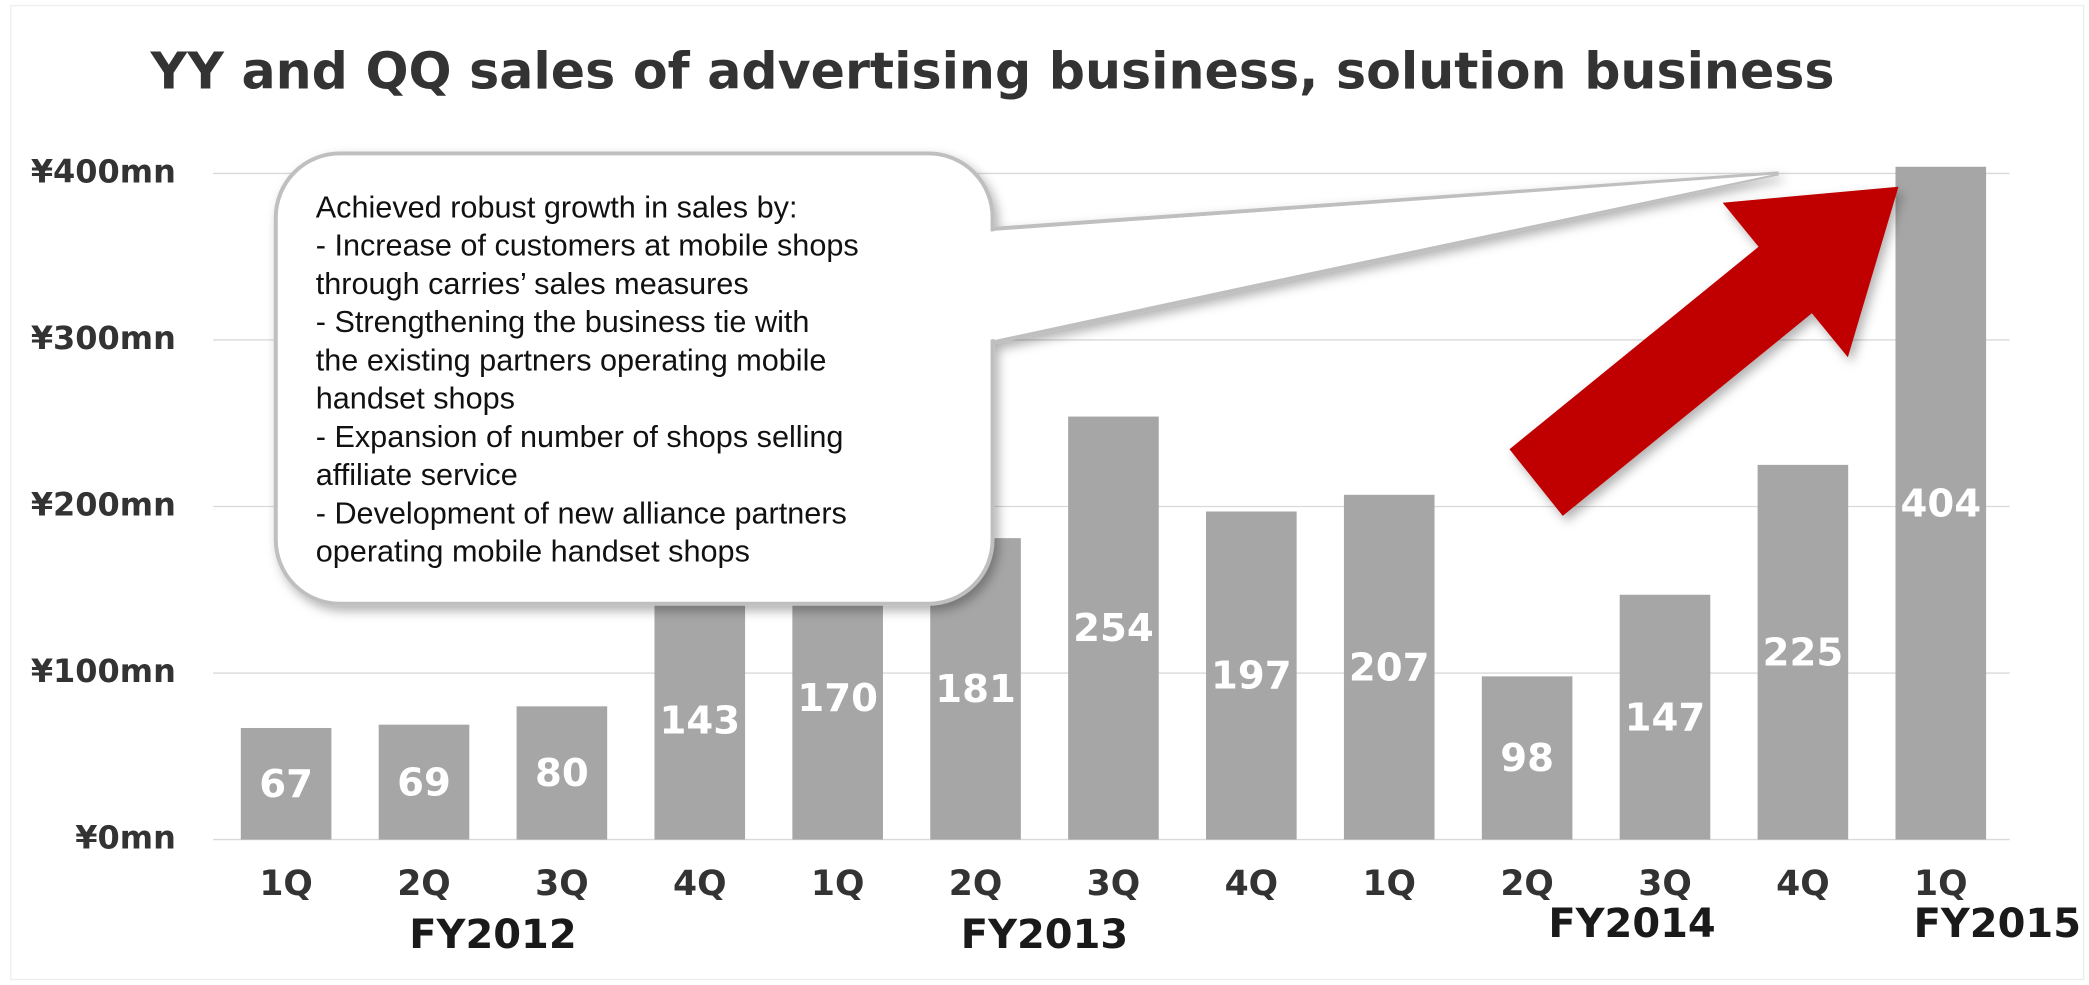 Image resolution: width=2089 pixels, height=985 pixels. I want to click on callout-line: affiliate service, so click(417, 475).